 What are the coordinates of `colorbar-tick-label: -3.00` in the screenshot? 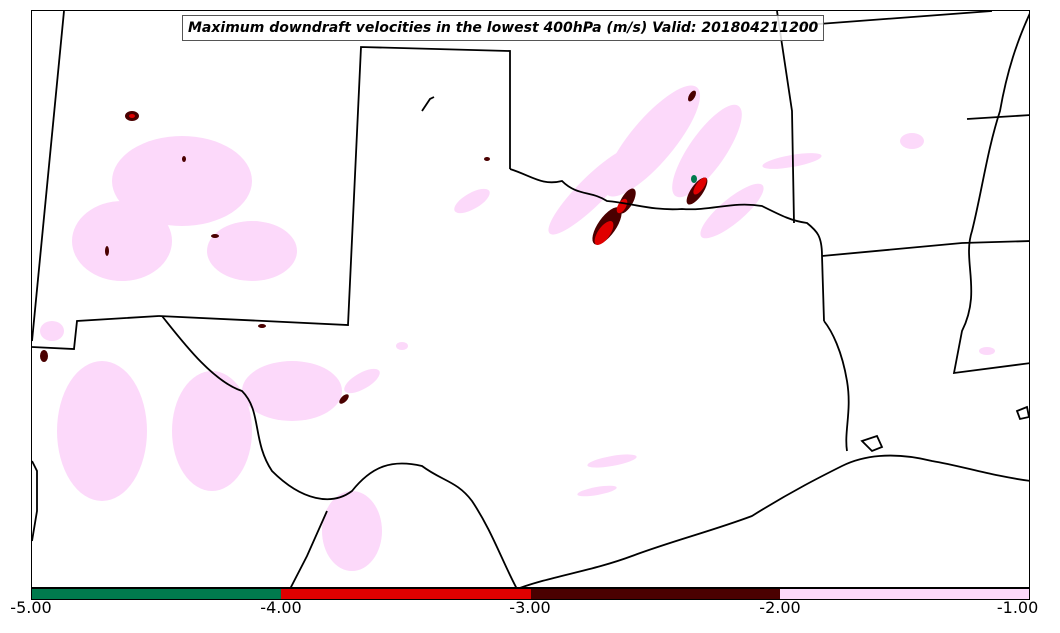 It's located at (530, 607).